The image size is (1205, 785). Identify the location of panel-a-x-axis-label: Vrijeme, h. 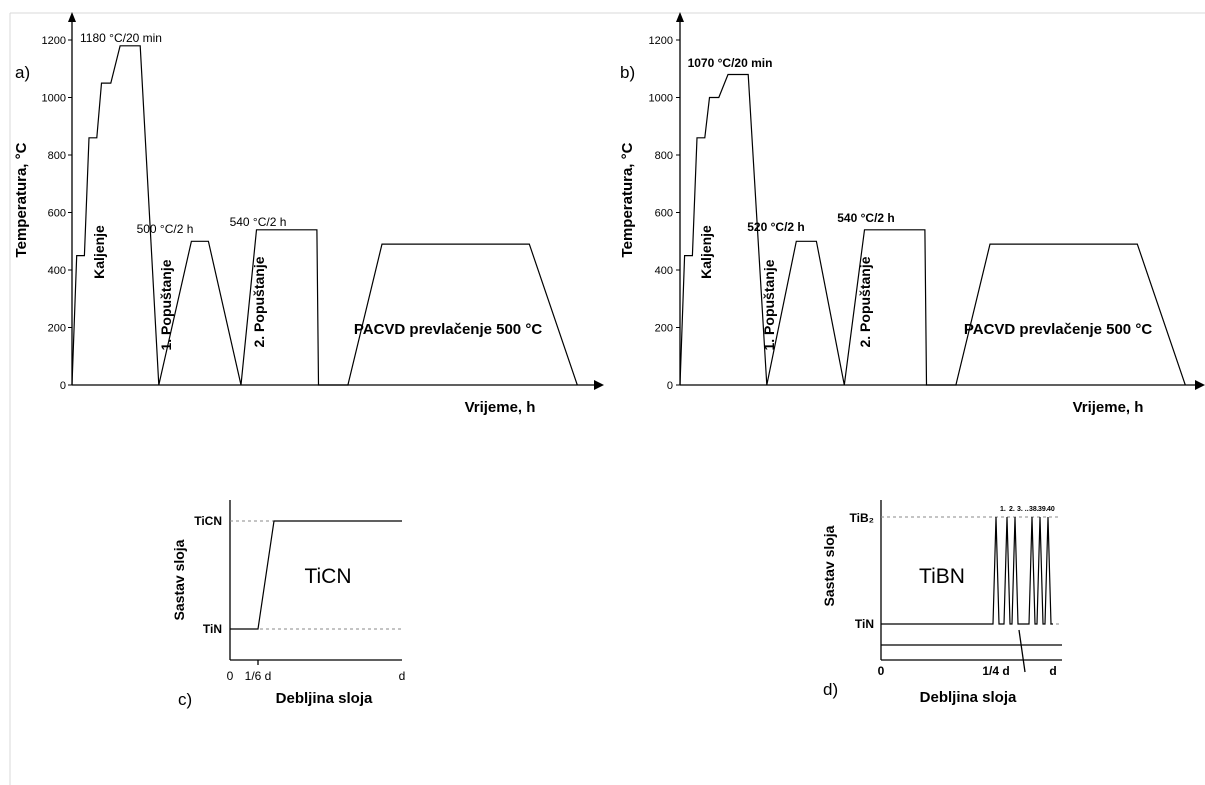
(500, 407).